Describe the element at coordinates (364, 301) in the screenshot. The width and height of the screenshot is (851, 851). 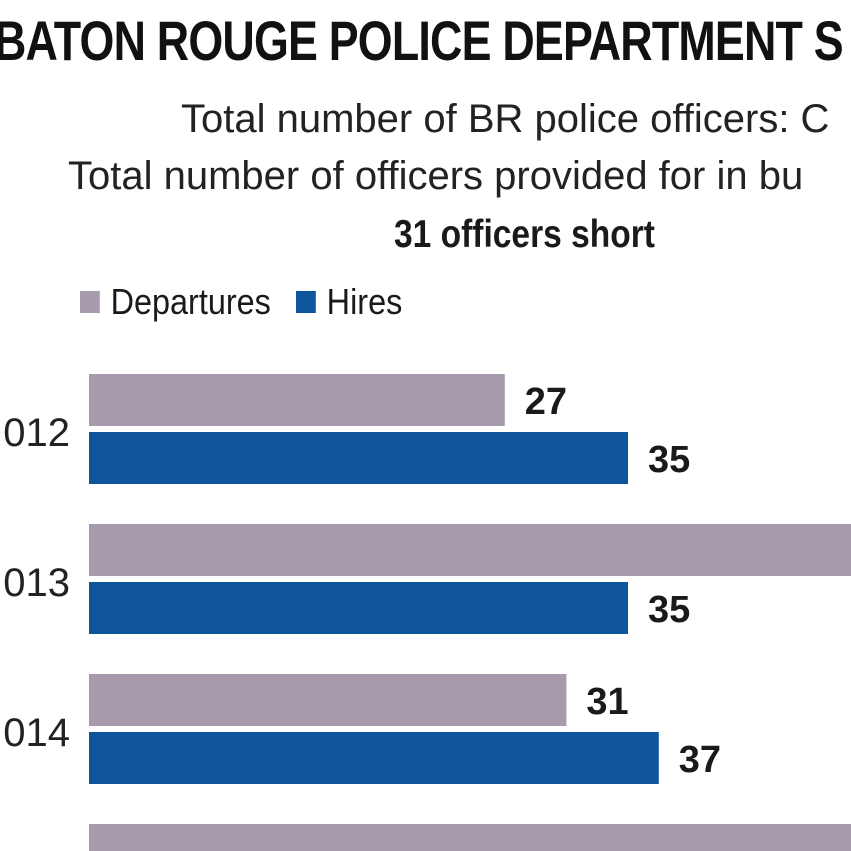
I see `legend-label-hires: Hires` at that location.